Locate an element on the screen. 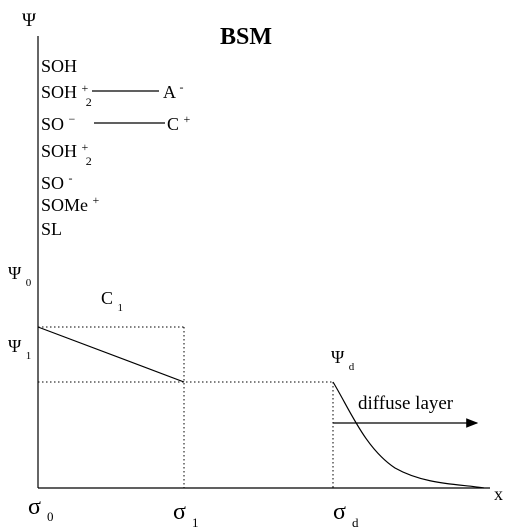 The height and width of the screenshot is (529, 507). species-soh2-inner-sub: 2 is located at coordinates (89, 161).